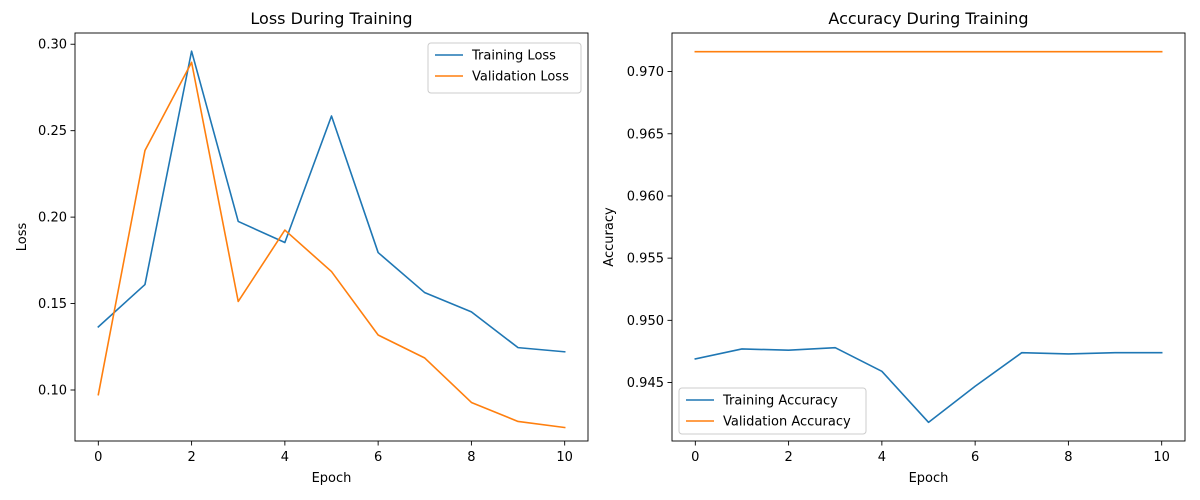 This screenshot has height=500, width=1200. I want to click on y-tick-label: 0.960, so click(645, 196).